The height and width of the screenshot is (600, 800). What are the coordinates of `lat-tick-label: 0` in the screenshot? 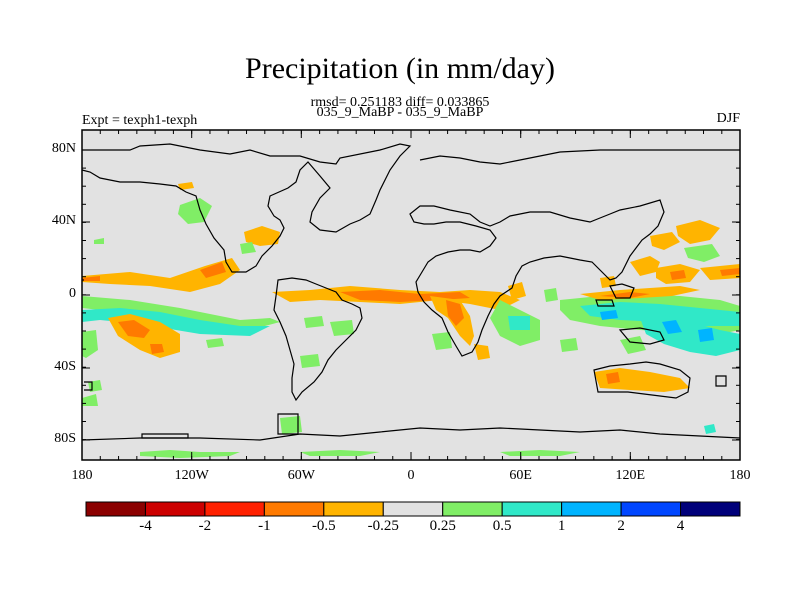 It's located at (72, 293).